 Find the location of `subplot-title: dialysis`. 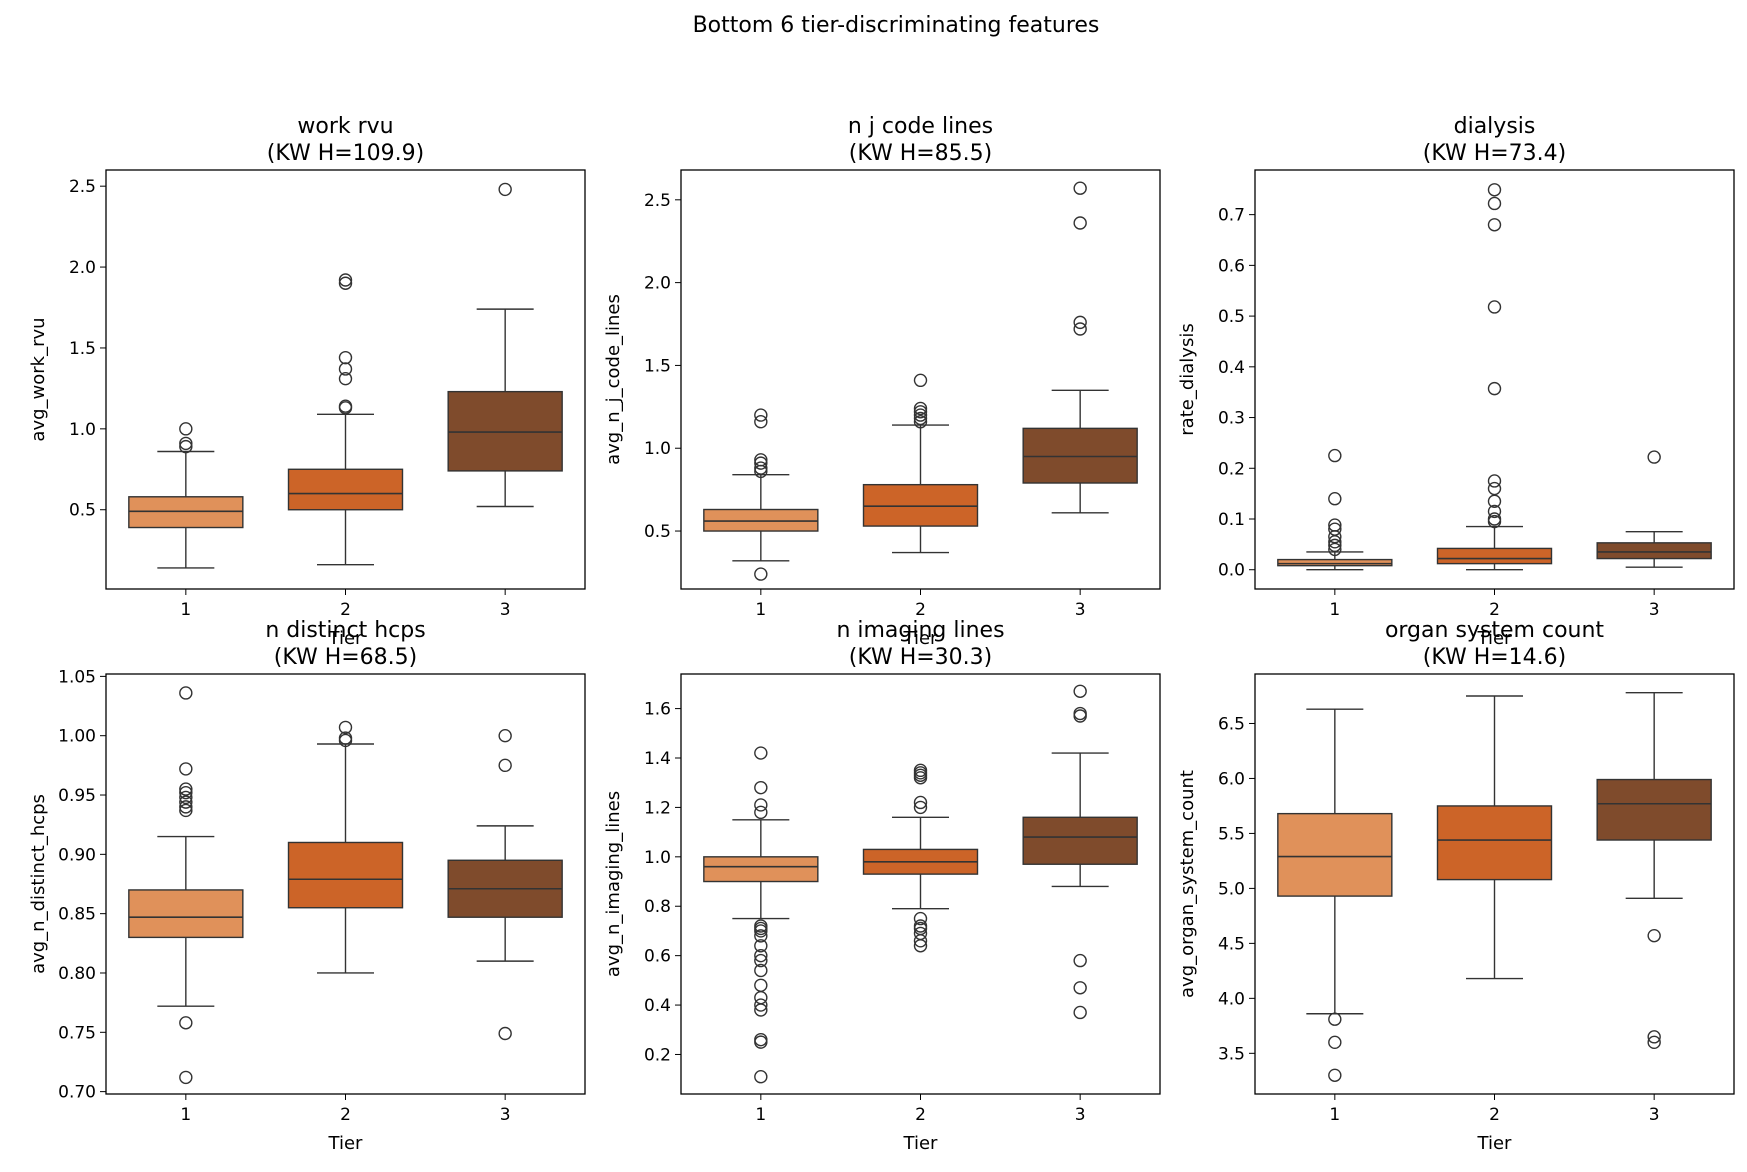

subplot-title: dialysis is located at coordinates (1495, 126).